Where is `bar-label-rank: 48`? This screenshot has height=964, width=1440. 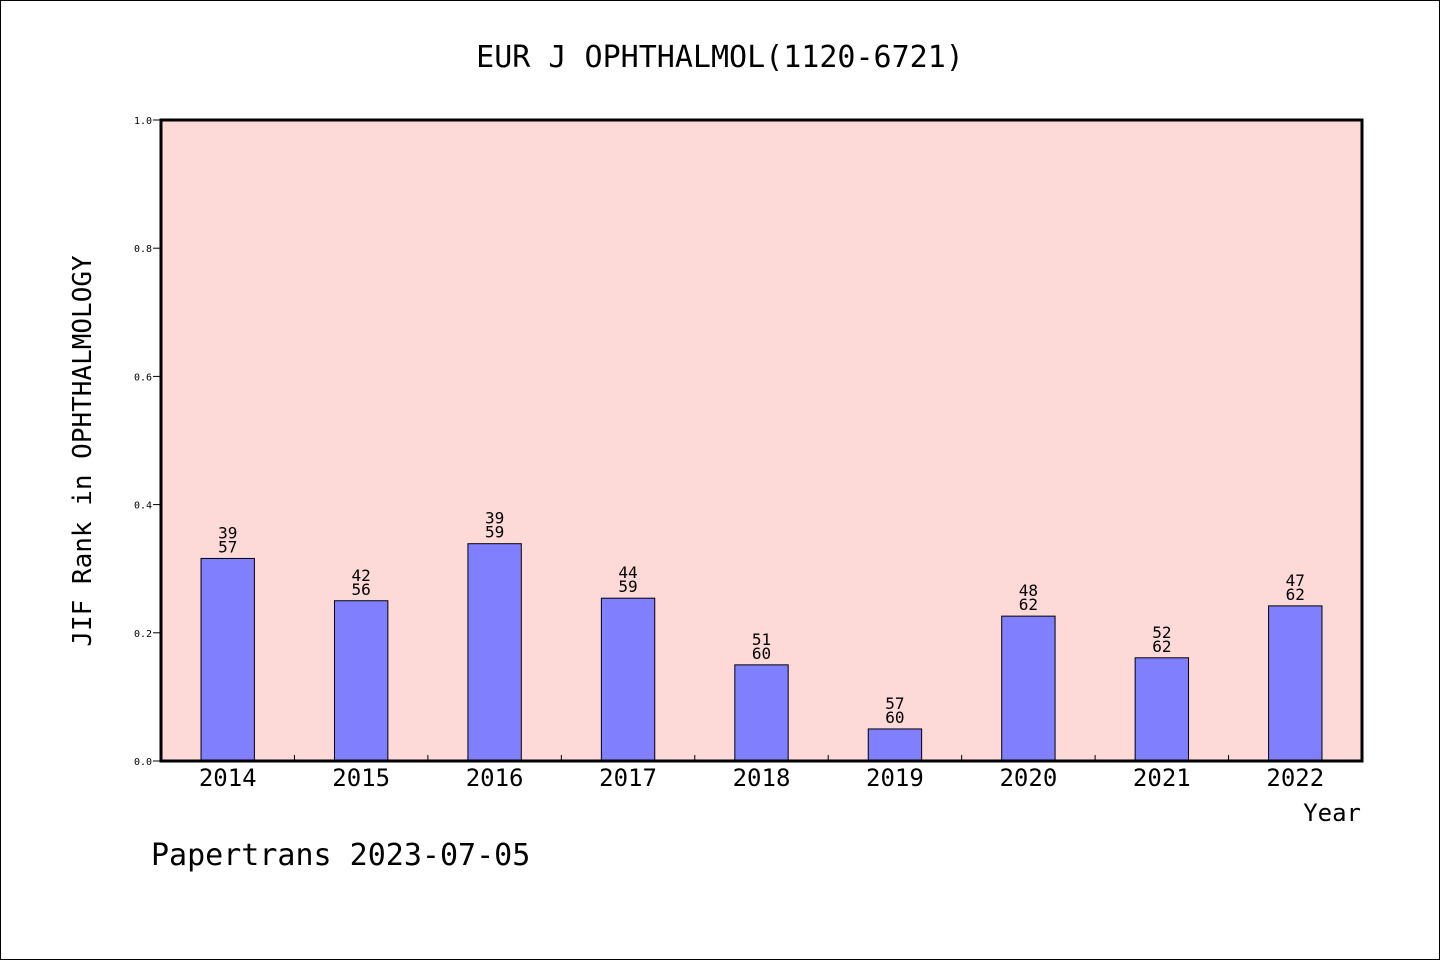 bar-label-rank: 48 is located at coordinates (1028, 590).